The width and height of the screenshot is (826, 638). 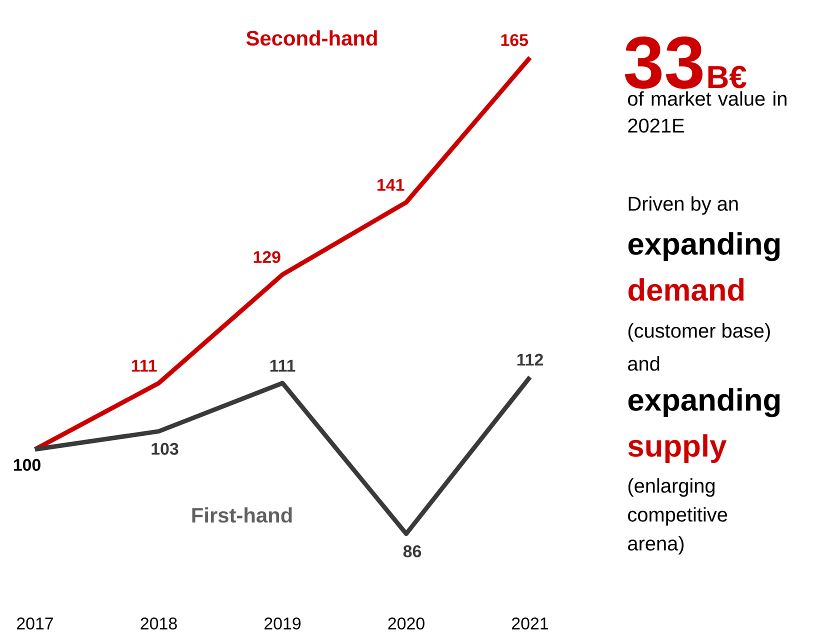 I want to click on text: B€, so click(x=727, y=77).